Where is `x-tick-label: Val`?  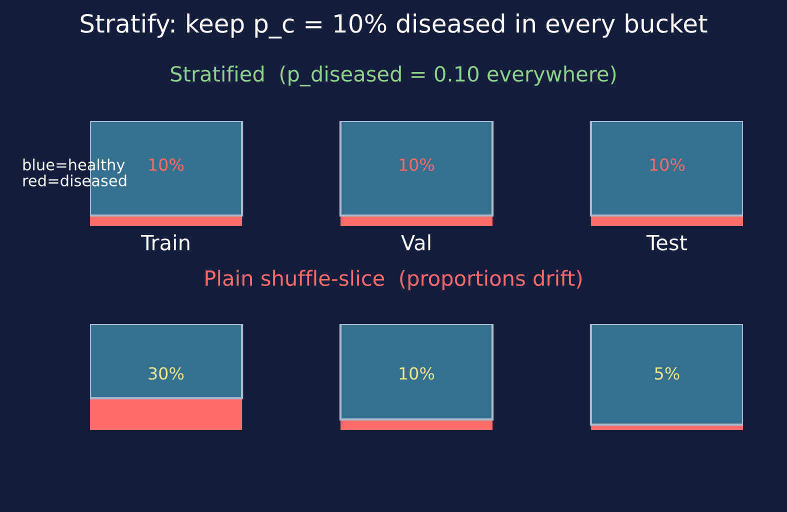 x-tick-label: Val is located at coordinates (415, 242).